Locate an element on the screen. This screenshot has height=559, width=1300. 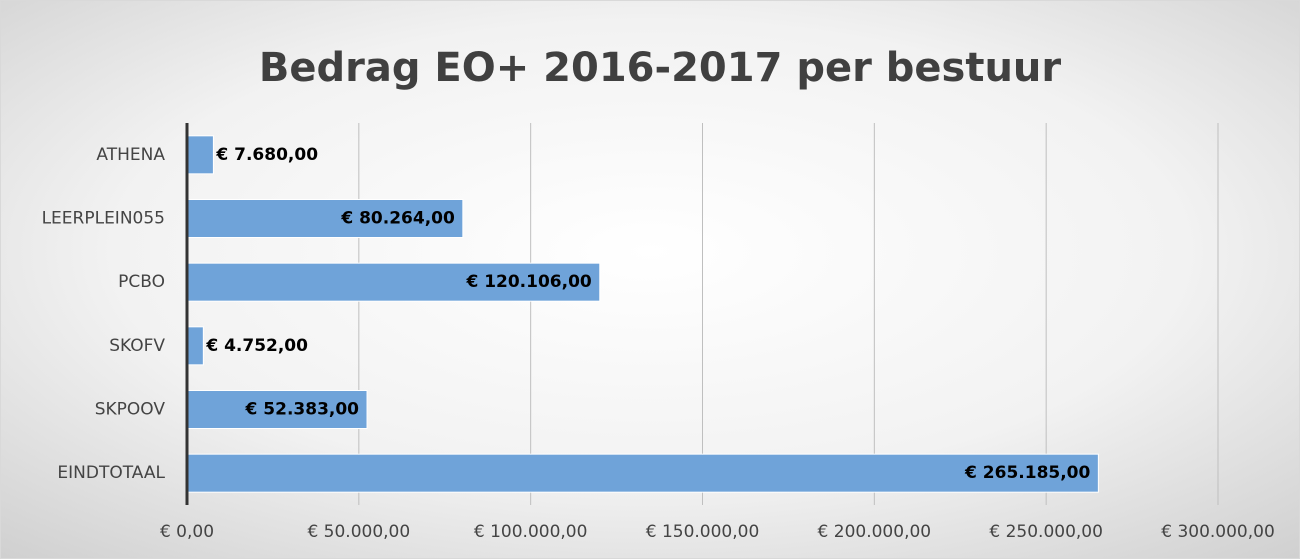
x-tick-label: € 300.000,00 is located at coordinates (1218, 532).